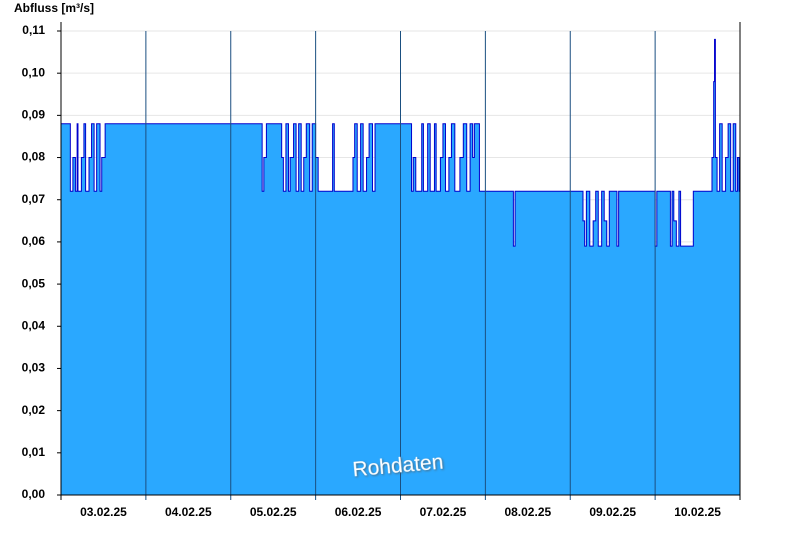 The height and width of the screenshot is (550, 800). I want to click on x-tick-label: 04.02.25, so click(188, 512).